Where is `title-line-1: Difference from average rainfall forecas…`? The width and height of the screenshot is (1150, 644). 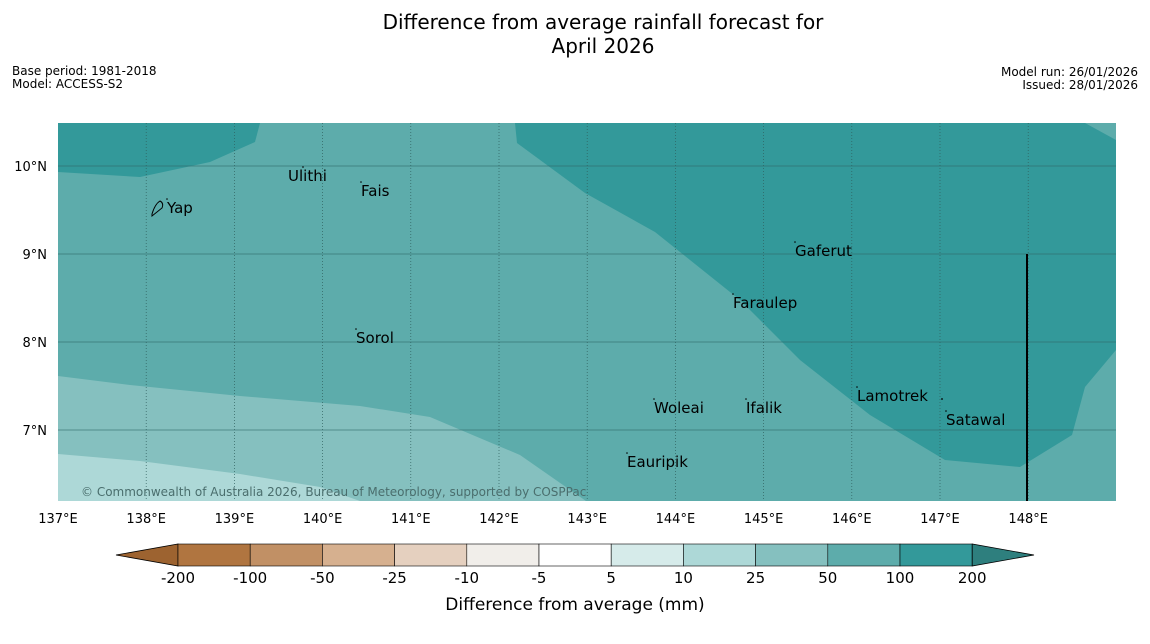
title-line-1: Difference from average rainfall forecas… is located at coordinates (603, 22).